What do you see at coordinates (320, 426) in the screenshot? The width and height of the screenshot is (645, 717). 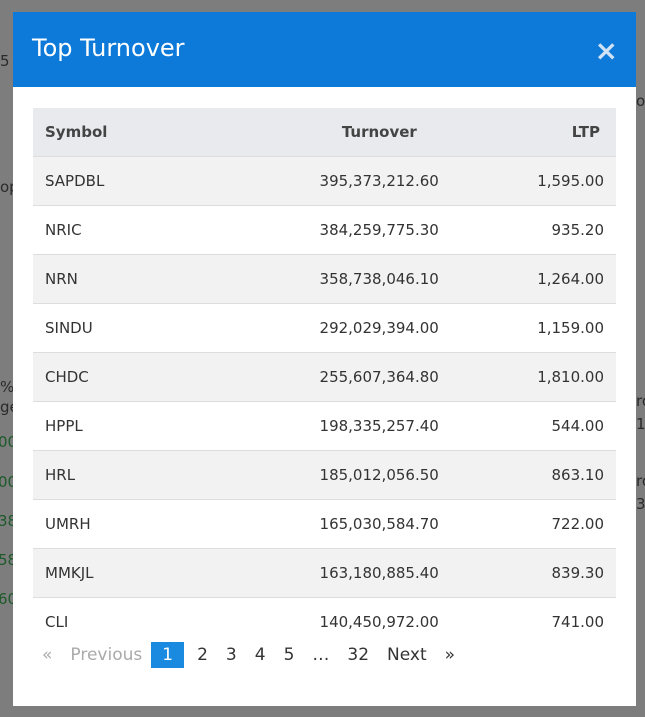 I see `table-cell: 198,335,257.40` at bounding box center [320, 426].